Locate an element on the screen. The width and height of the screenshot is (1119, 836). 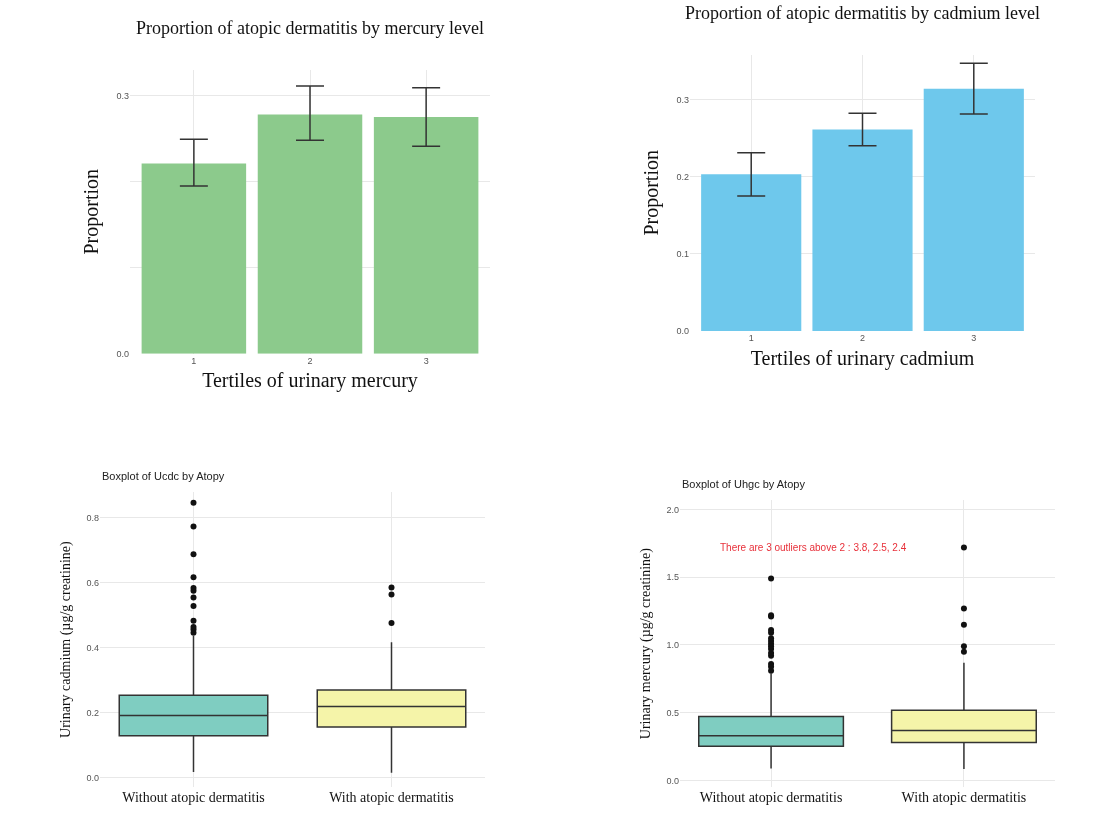
y-axis-title: Urinary cadmium (µg/g creatinine) is located at coordinates (66, 639).